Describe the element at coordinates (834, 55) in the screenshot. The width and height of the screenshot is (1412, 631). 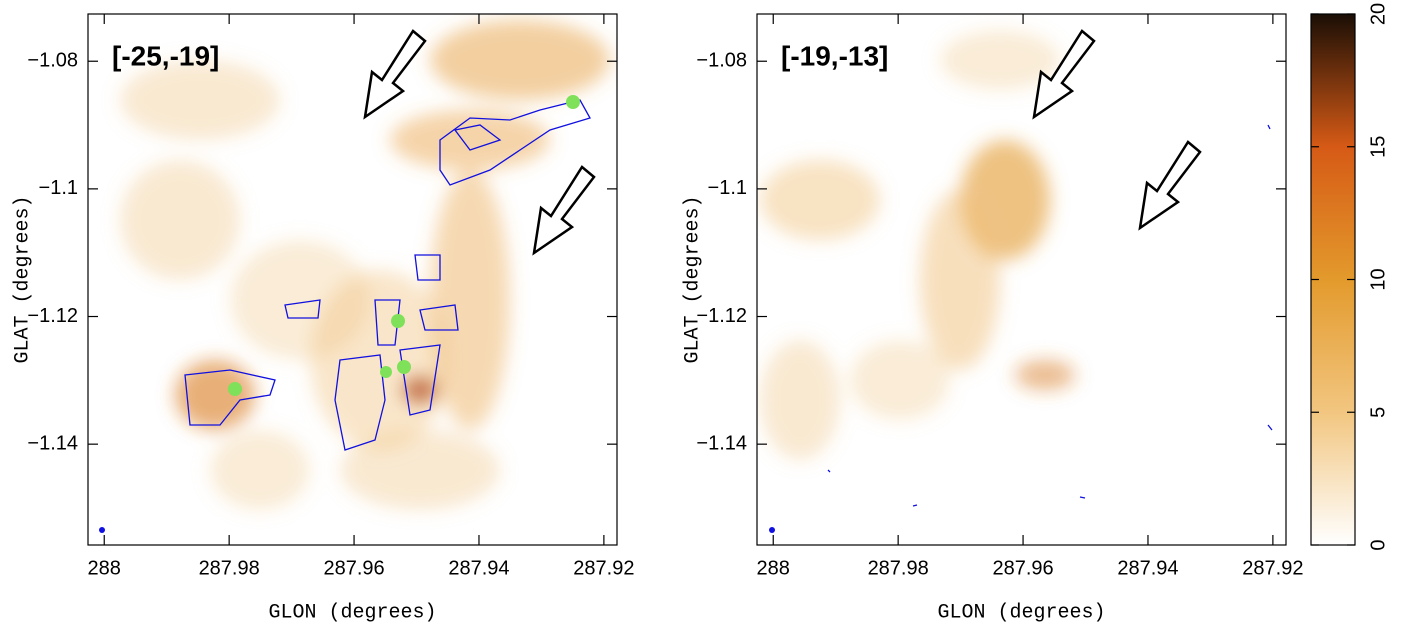
I see `panel-label: [-19,-13]` at that location.